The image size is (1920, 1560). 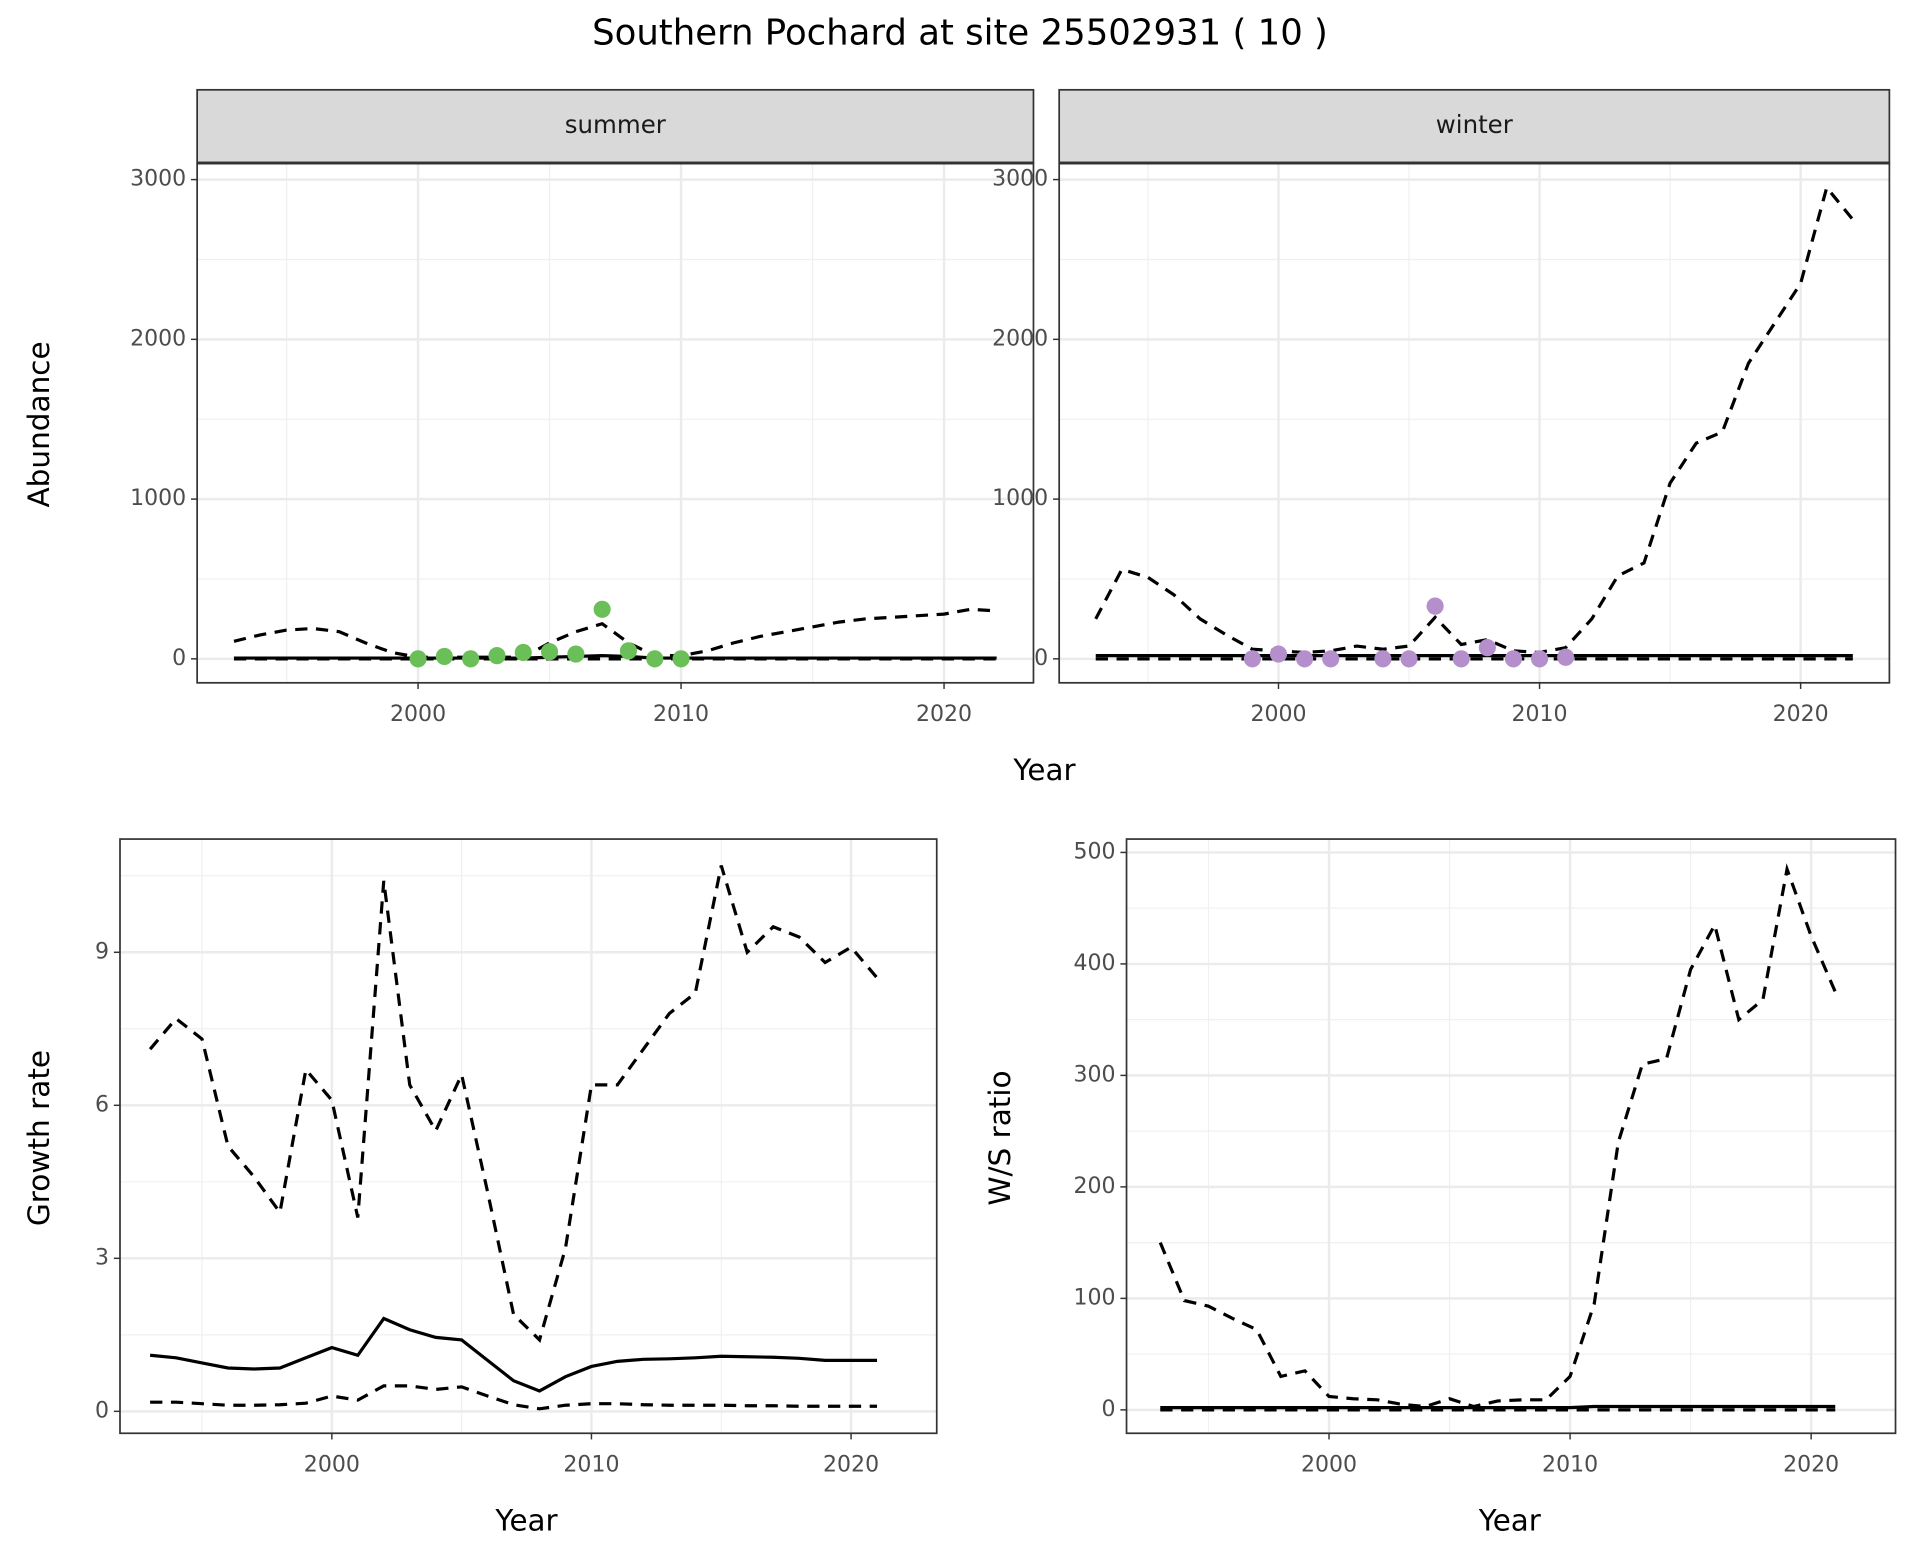 What do you see at coordinates (960, 32) in the screenshot?
I see `figure-title: Southern Pochard at site 25502931 ( 10 )` at bounding box center [960, 32].